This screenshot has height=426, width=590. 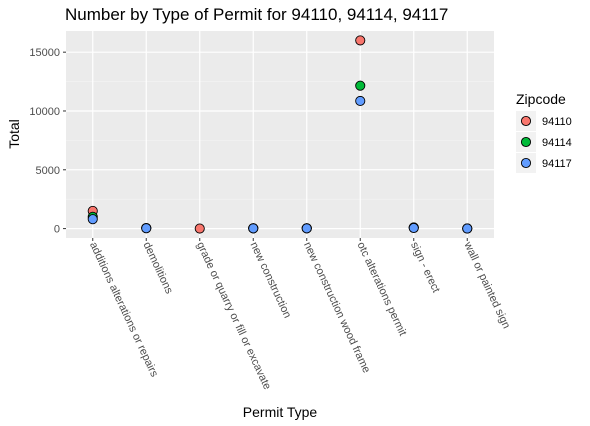 What do you see at coordinates (57, 230) in the screenshot?
I see `y-tick-label: 0` at bounding box center [57, 230].